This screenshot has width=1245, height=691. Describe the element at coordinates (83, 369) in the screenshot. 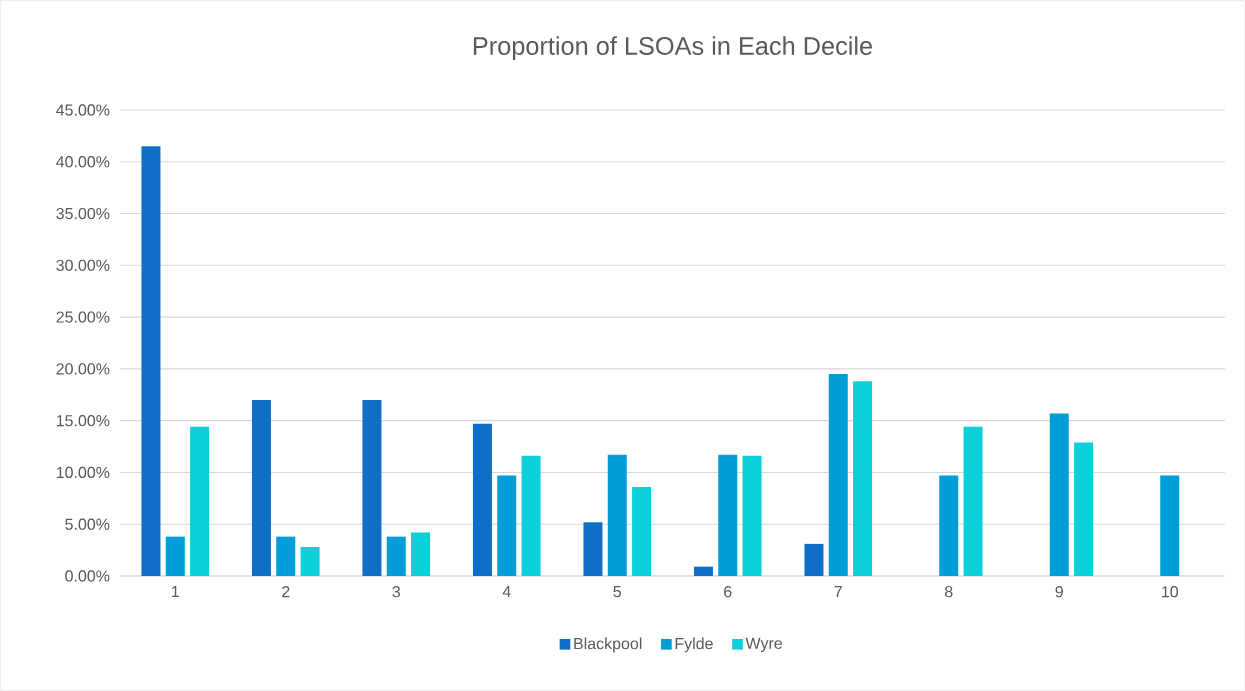

I see `y-tick-label: 20.00%` at that location.